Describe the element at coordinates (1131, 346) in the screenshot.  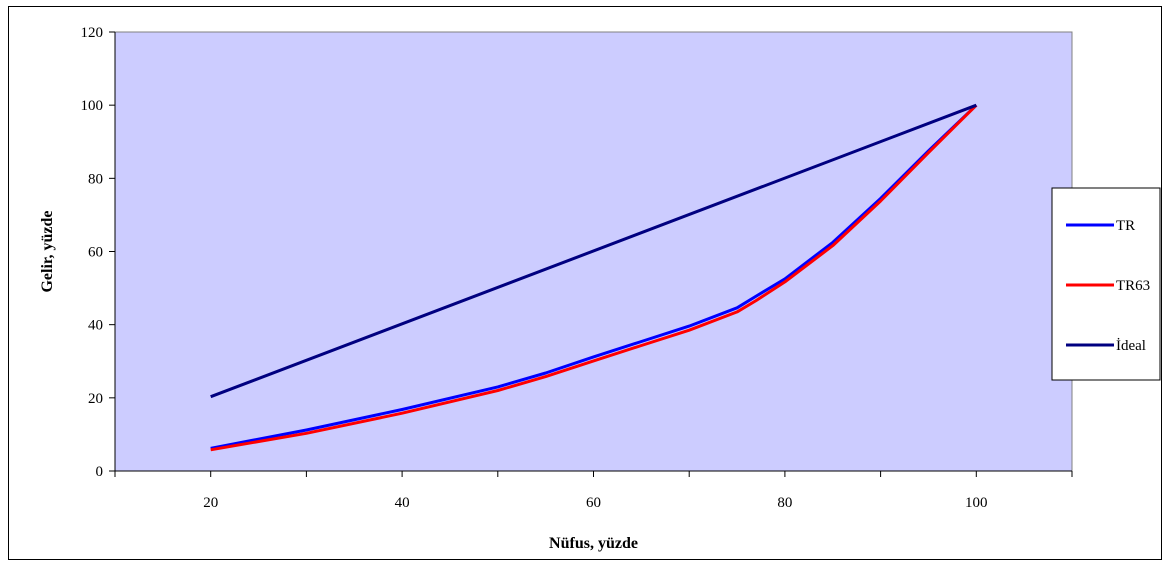
I see `legend-label: İdeal` at that location.